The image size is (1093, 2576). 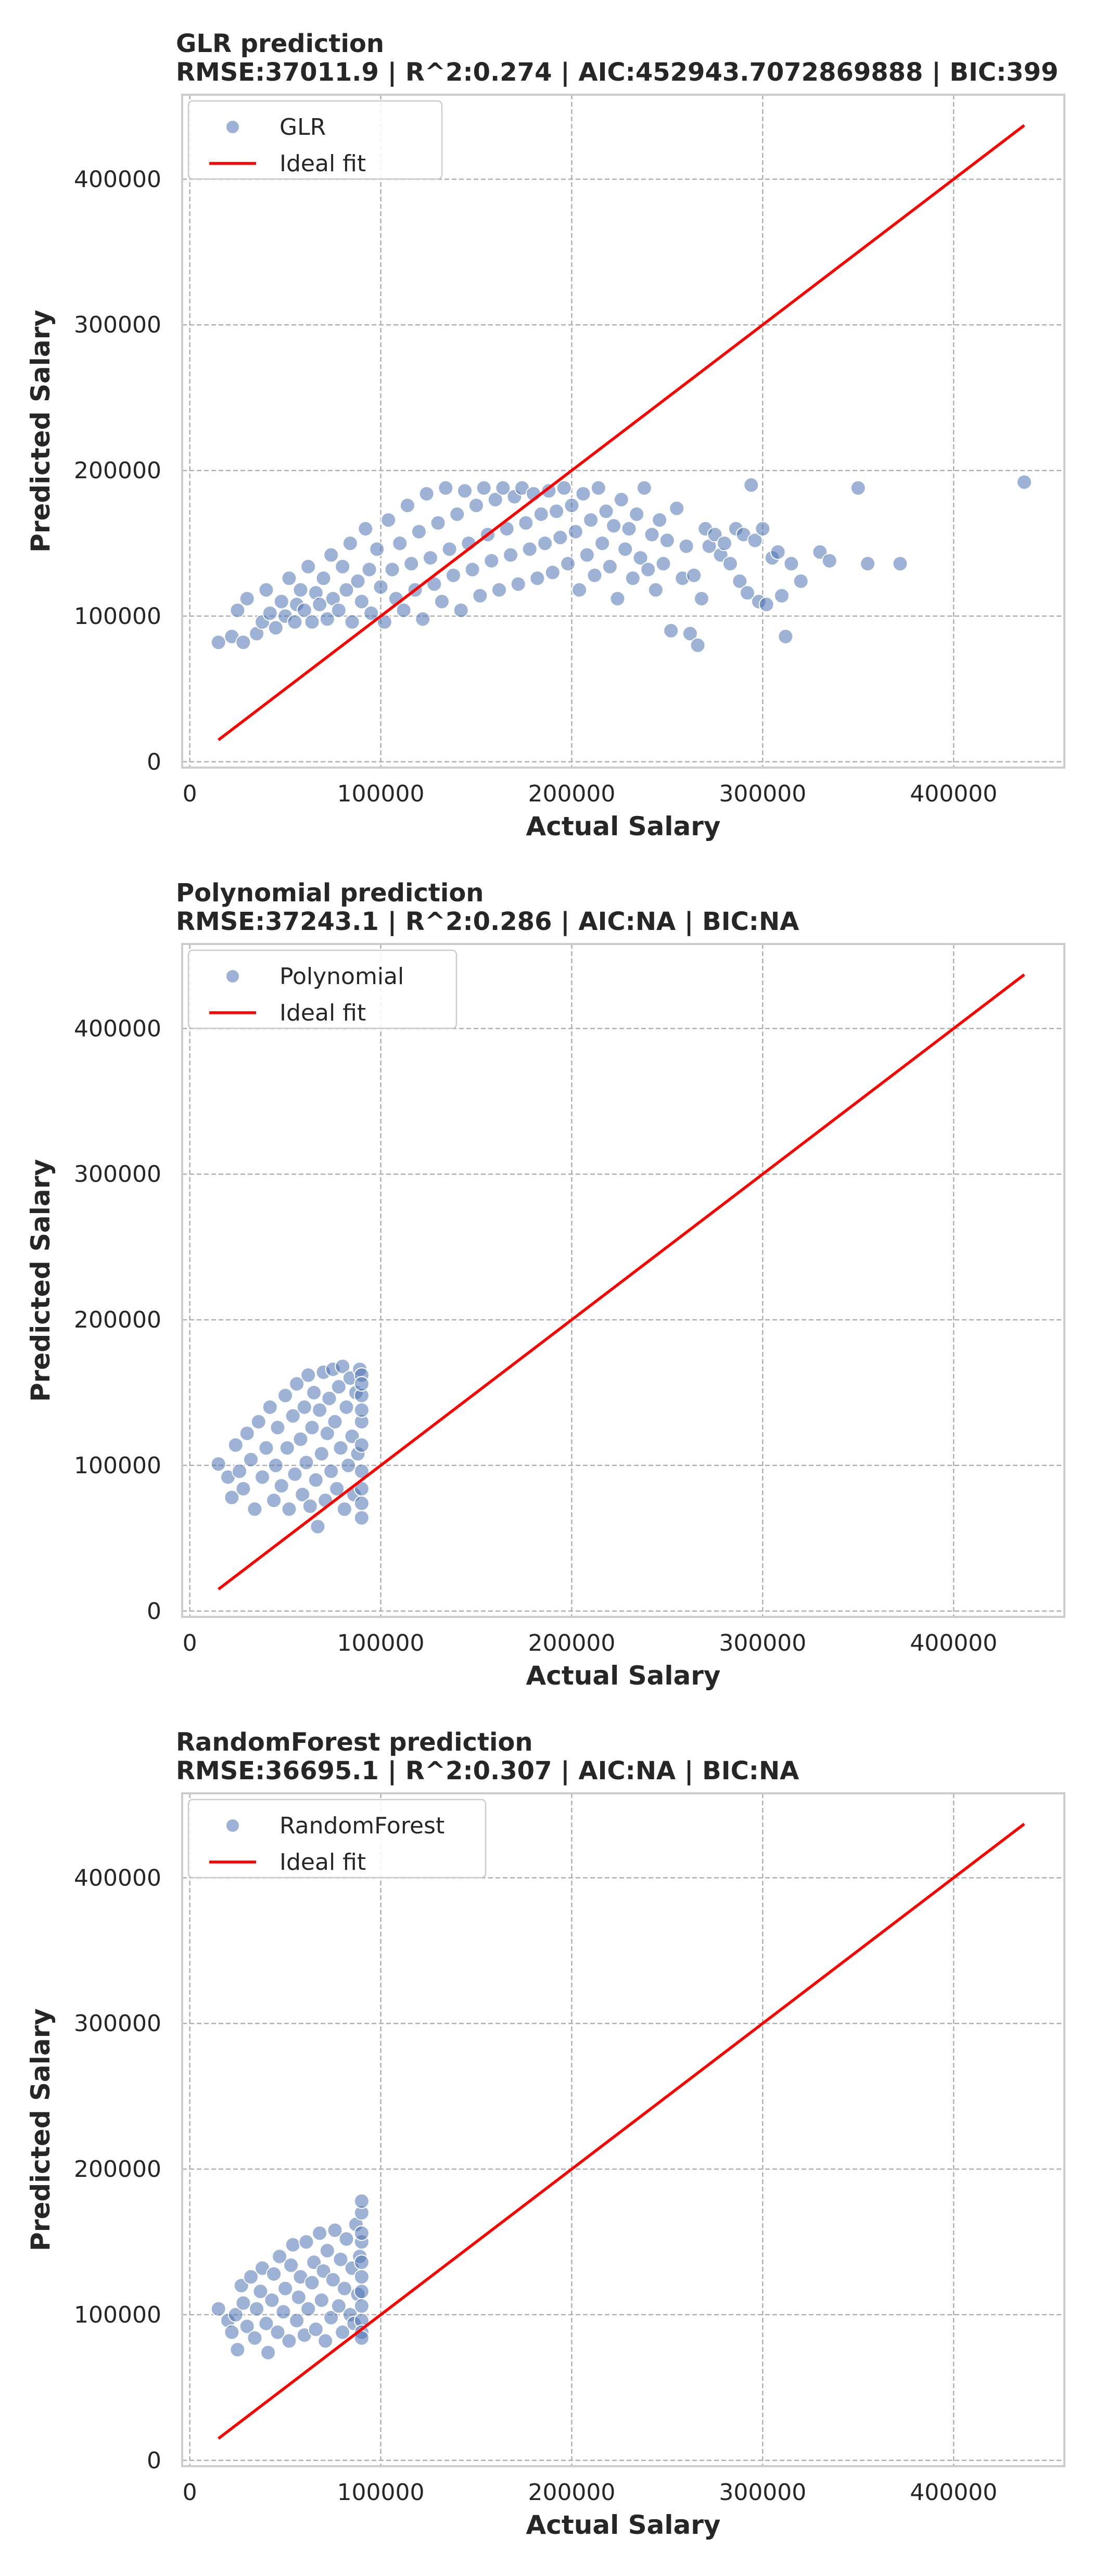 I want to click on y-tick-label: 300000, so click(x=117, y=2023).